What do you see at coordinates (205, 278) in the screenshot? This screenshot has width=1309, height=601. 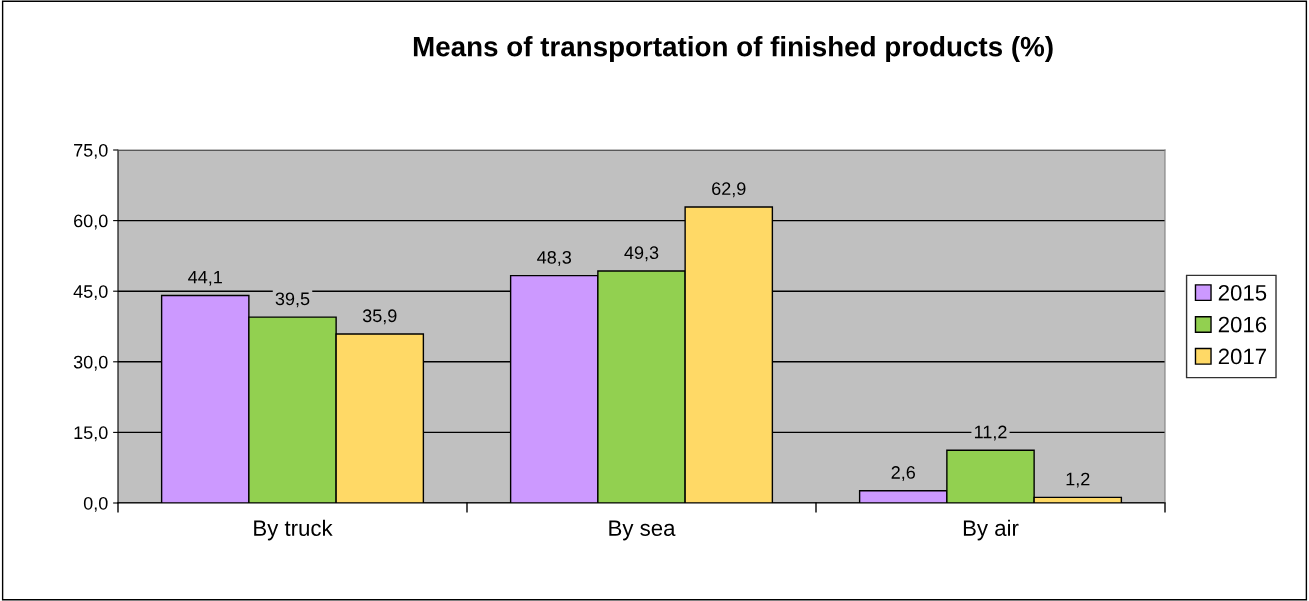 I see `data-label: 44,1` at bounding box center [205, 278].